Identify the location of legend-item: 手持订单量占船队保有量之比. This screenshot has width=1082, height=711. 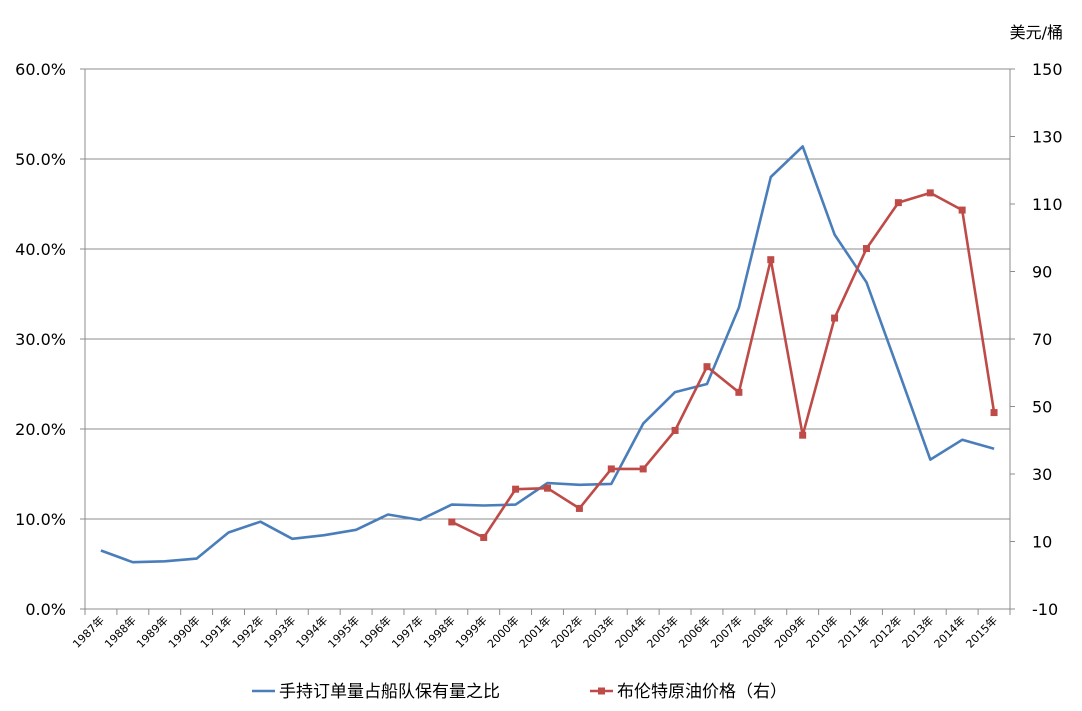
(376, 692).